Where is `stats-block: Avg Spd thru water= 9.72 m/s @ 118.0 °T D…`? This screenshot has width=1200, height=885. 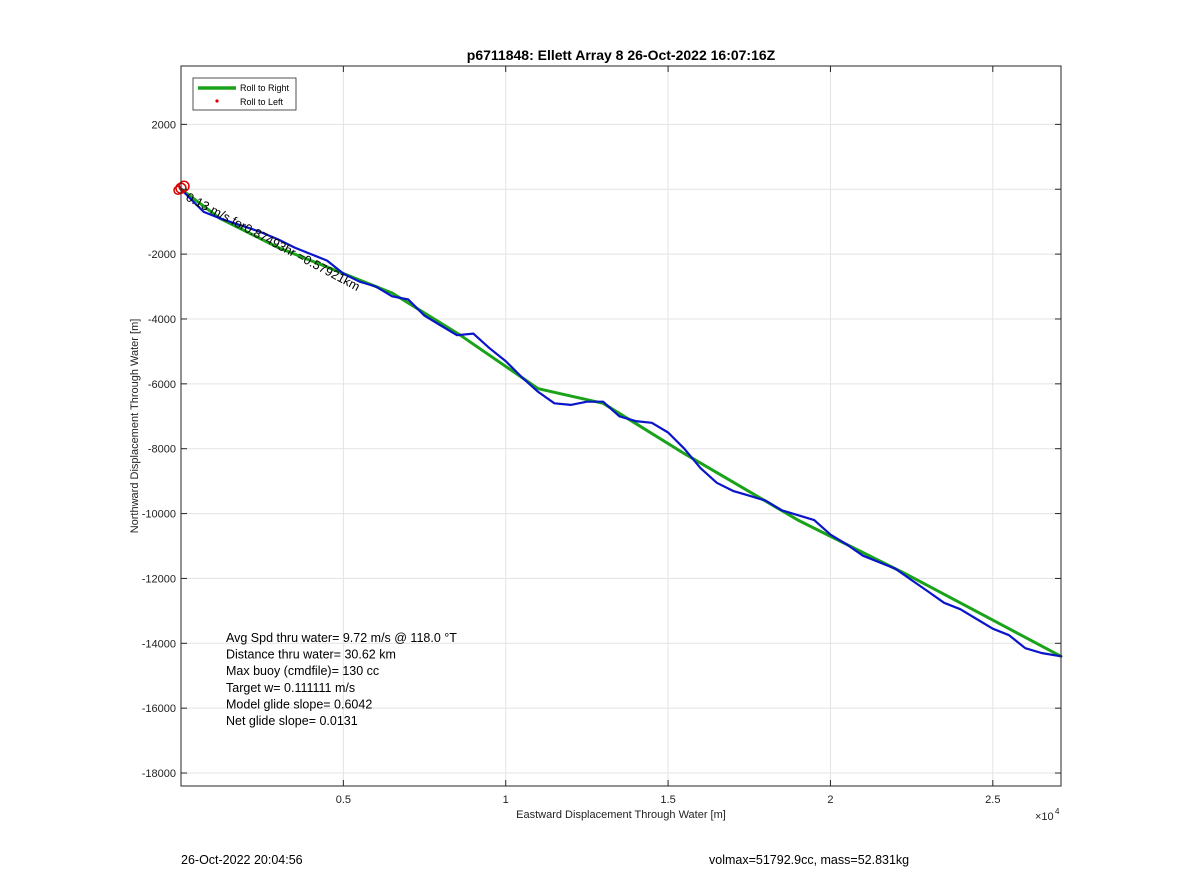 stats-block: Avg Spd thru water= 9.72 m/s @ 118.0 °T D… is located at coordinates (341, 679).